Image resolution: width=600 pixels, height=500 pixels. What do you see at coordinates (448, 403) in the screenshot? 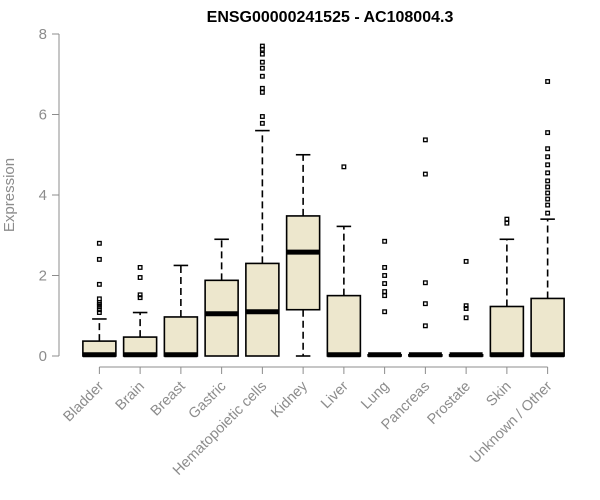
I see `x-tick-label: Prostate` at bounding box center [448, 403].